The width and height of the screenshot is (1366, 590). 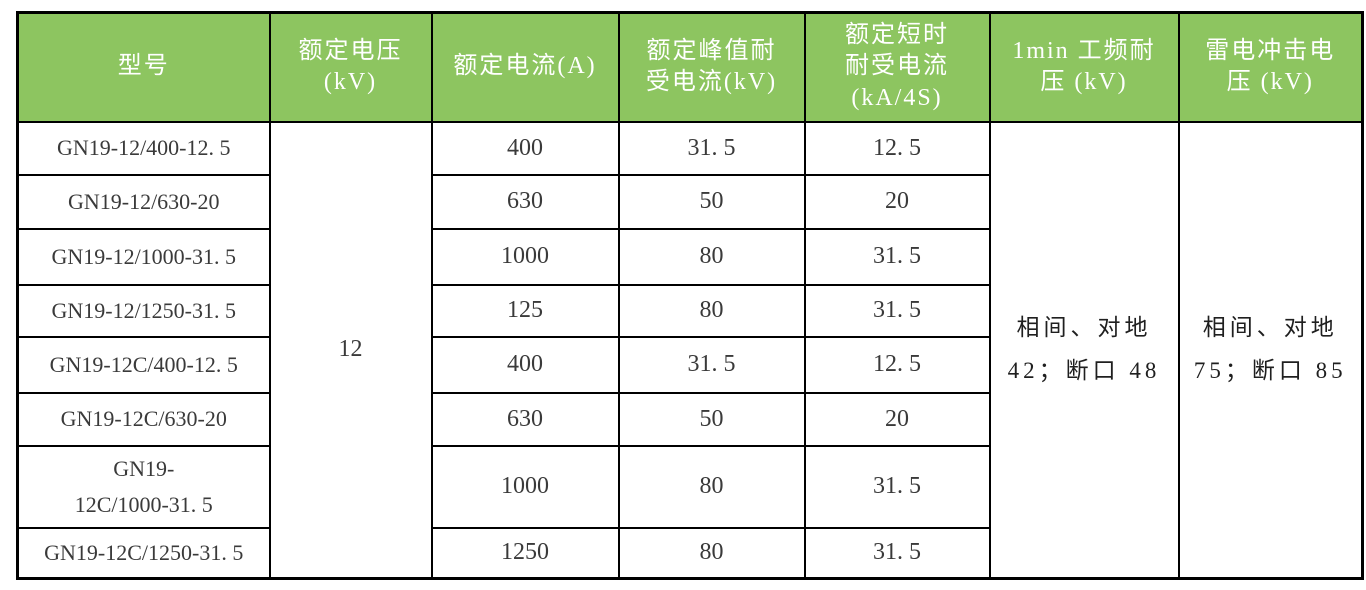 What do you see at coordinates (350, 350) in the screenshot?
I see `rated-voltage-merged-cell: 12` at bounding box center [350, 350].